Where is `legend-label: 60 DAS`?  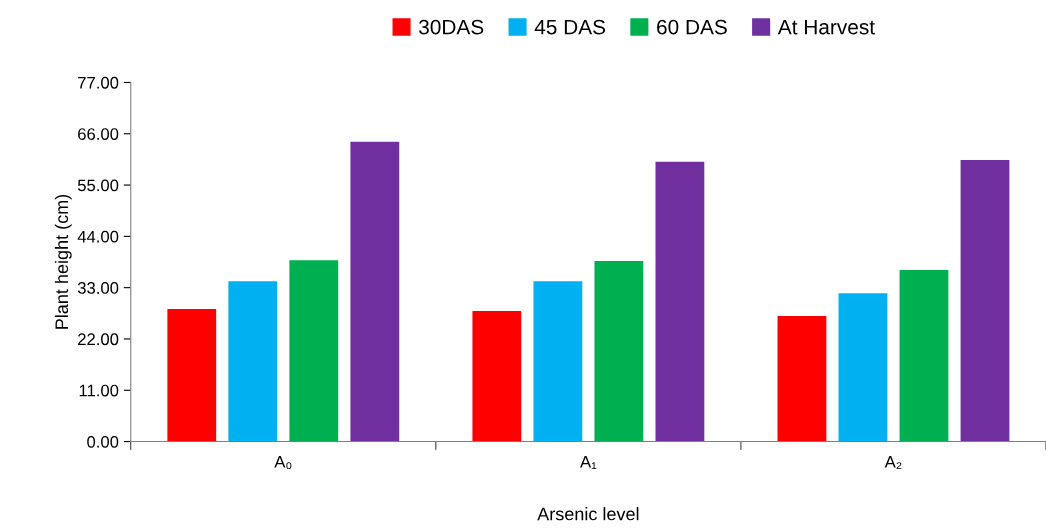 legend-label: 60 DAS is located at coordinates (692, 27).